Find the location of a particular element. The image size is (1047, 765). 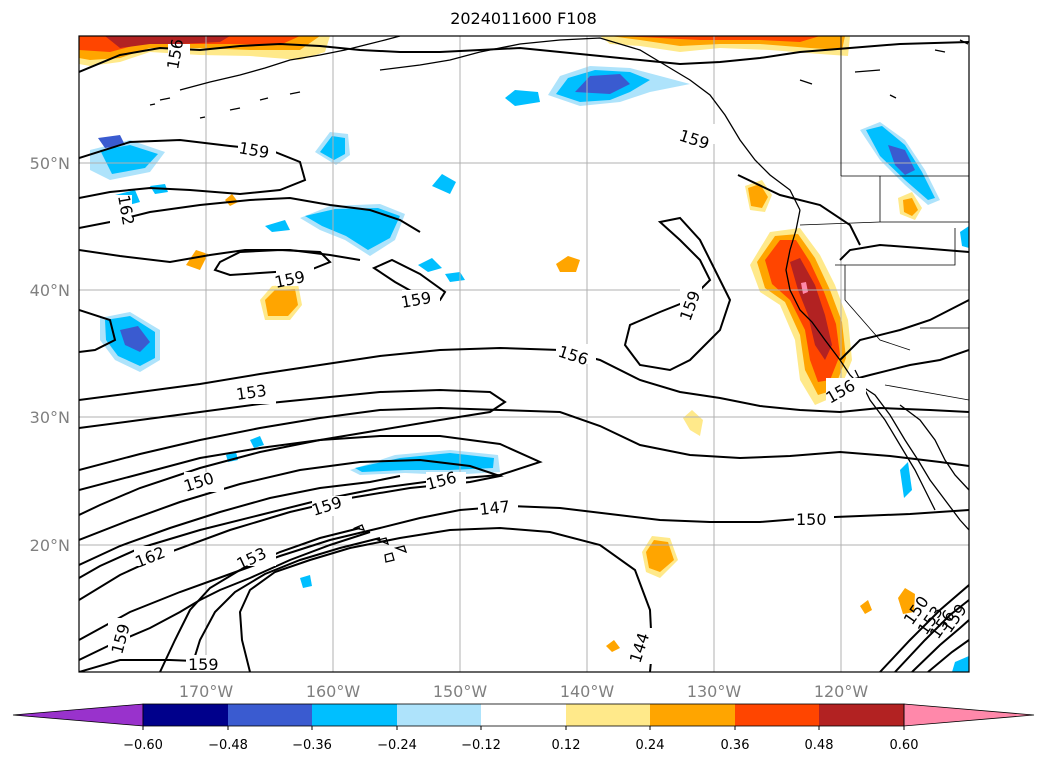

political-borders is located at coordinates (884, 218).